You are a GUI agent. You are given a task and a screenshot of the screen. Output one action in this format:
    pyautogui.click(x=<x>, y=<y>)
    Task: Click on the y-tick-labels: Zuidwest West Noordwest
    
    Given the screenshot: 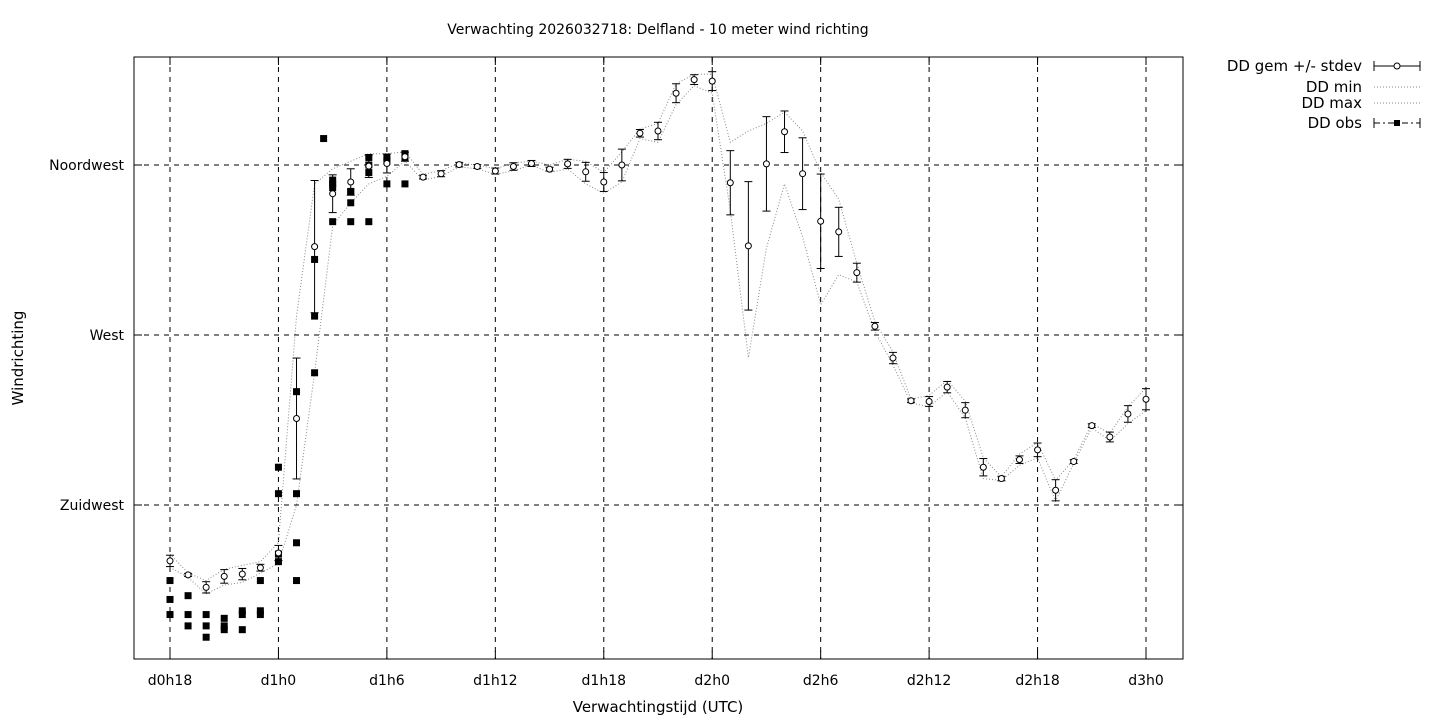 What is the action you would take?
    pyautogui.click(x=86, y=336)
    